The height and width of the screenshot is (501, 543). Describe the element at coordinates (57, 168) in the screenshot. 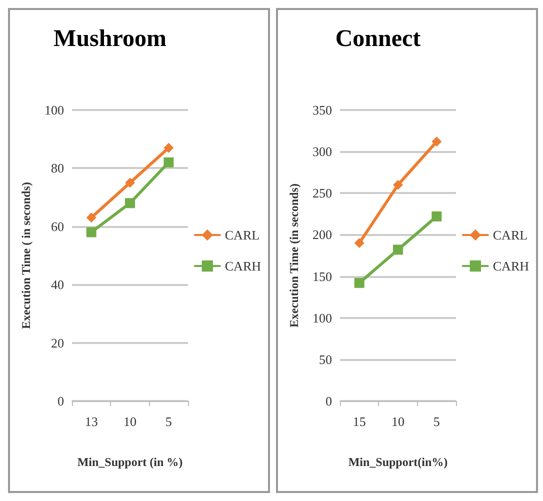

I see `y-tick-label: 80` at that location.